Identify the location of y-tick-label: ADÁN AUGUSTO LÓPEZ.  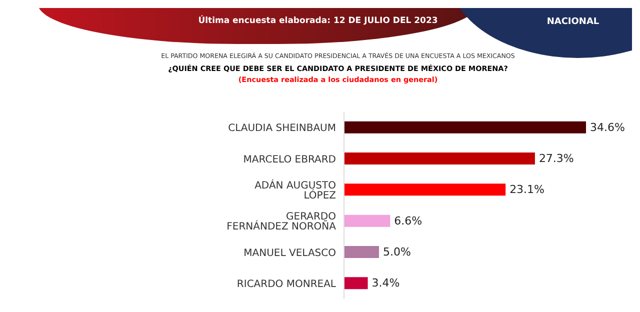
(295, 190).